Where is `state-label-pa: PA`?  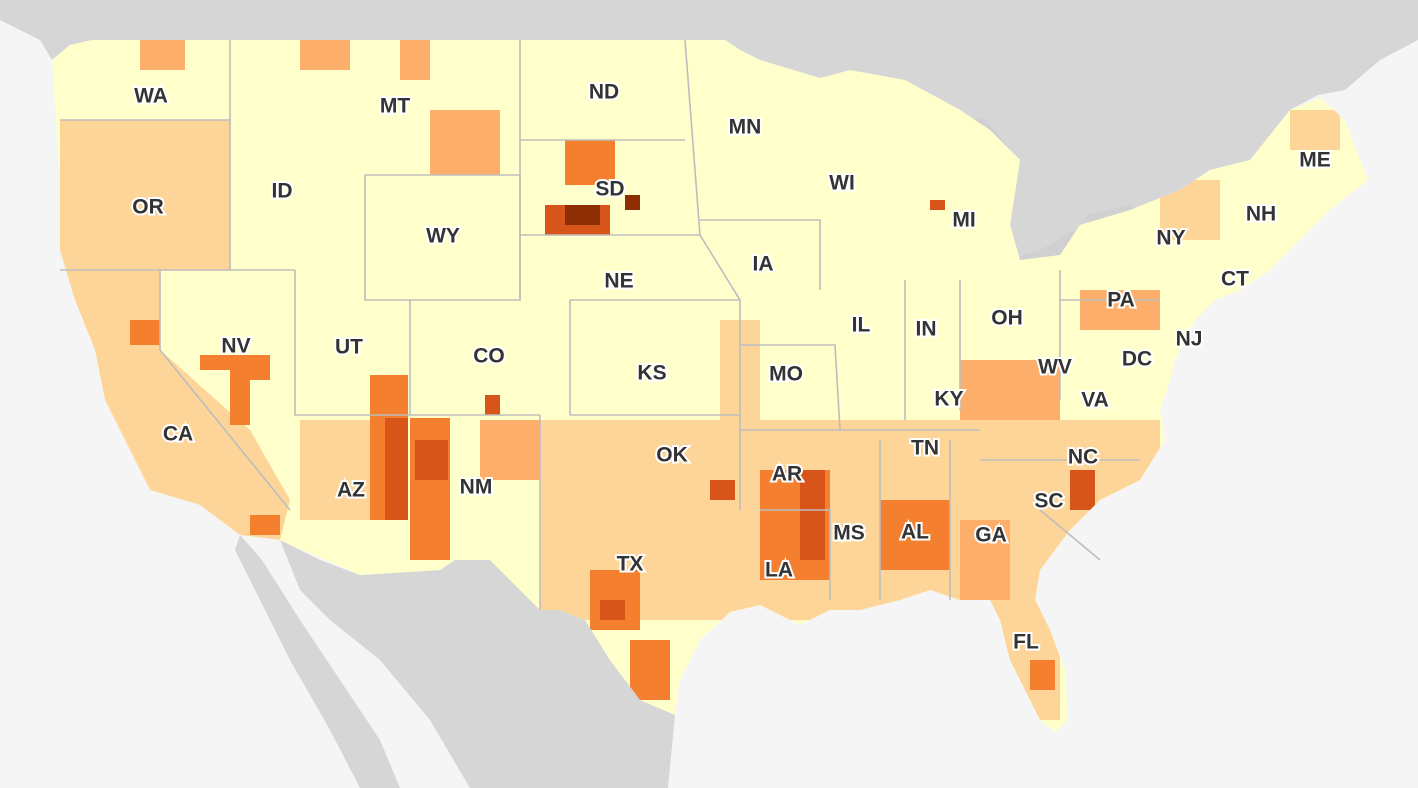 state-label-pa: PA is located at coordinates (1121, 300).